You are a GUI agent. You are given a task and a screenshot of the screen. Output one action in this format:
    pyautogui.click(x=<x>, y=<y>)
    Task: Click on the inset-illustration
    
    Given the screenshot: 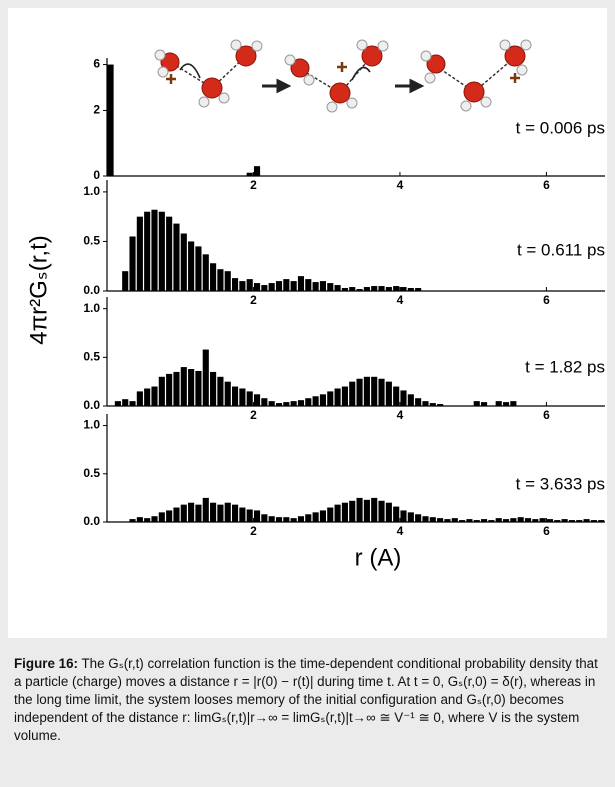 What is the action you would take?
    pyautogui.click(x=343, y=76)
    